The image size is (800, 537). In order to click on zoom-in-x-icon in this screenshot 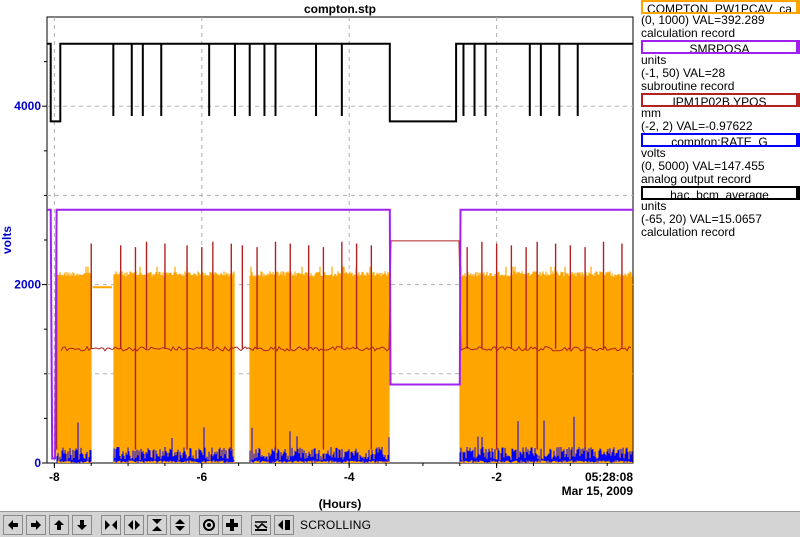, I will do `click(111, 524)`.